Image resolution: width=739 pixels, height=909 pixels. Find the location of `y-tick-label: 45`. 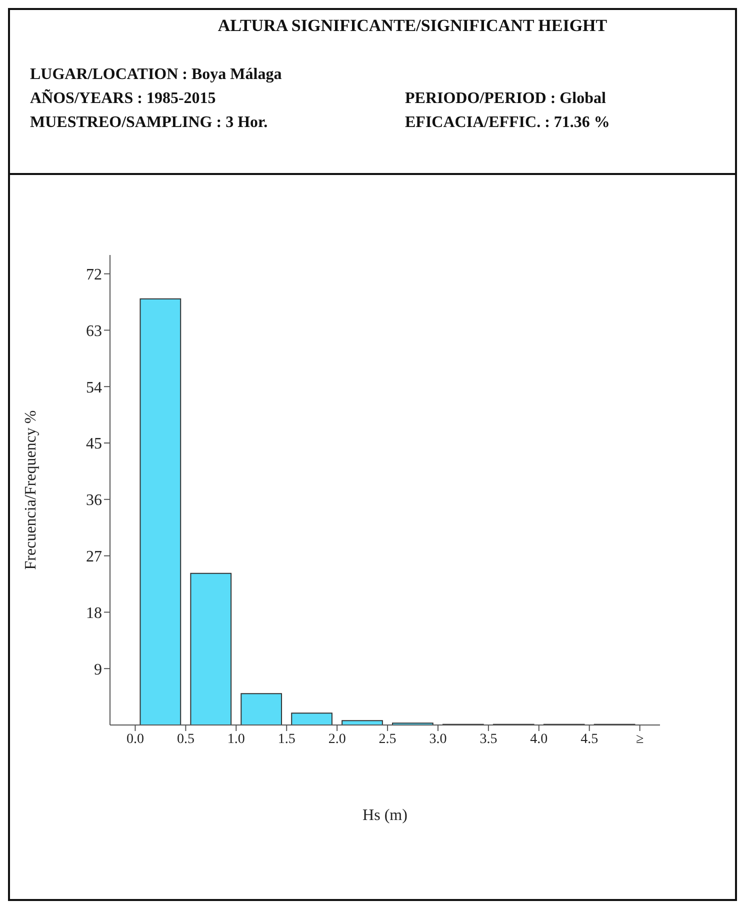

y-tick-label: 45 is located at coordinates (94, 444).